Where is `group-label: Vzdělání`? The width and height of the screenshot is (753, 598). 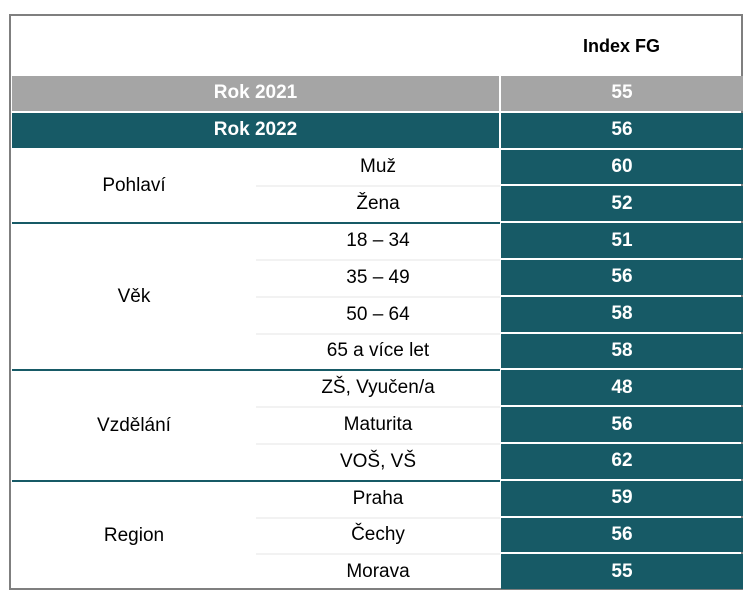
group-label: Vzdělání is located at coordinates (134, 425).